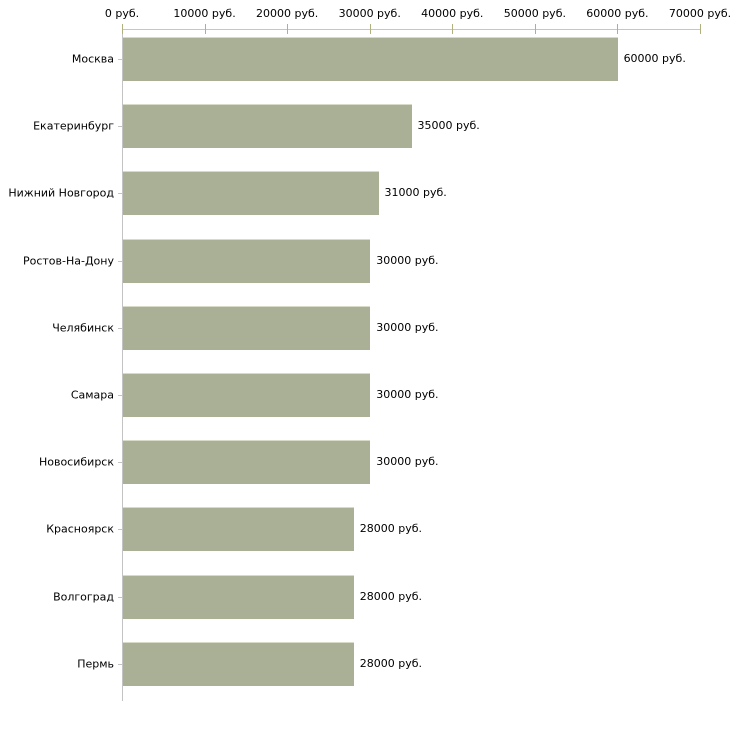 The height and width of the screenshot is (730, 730). What do you see at coordinates (534, 13) in the screenshot?
I see `x-axis-tick-label: 50000 руб.` at bounding box center [534, 13].